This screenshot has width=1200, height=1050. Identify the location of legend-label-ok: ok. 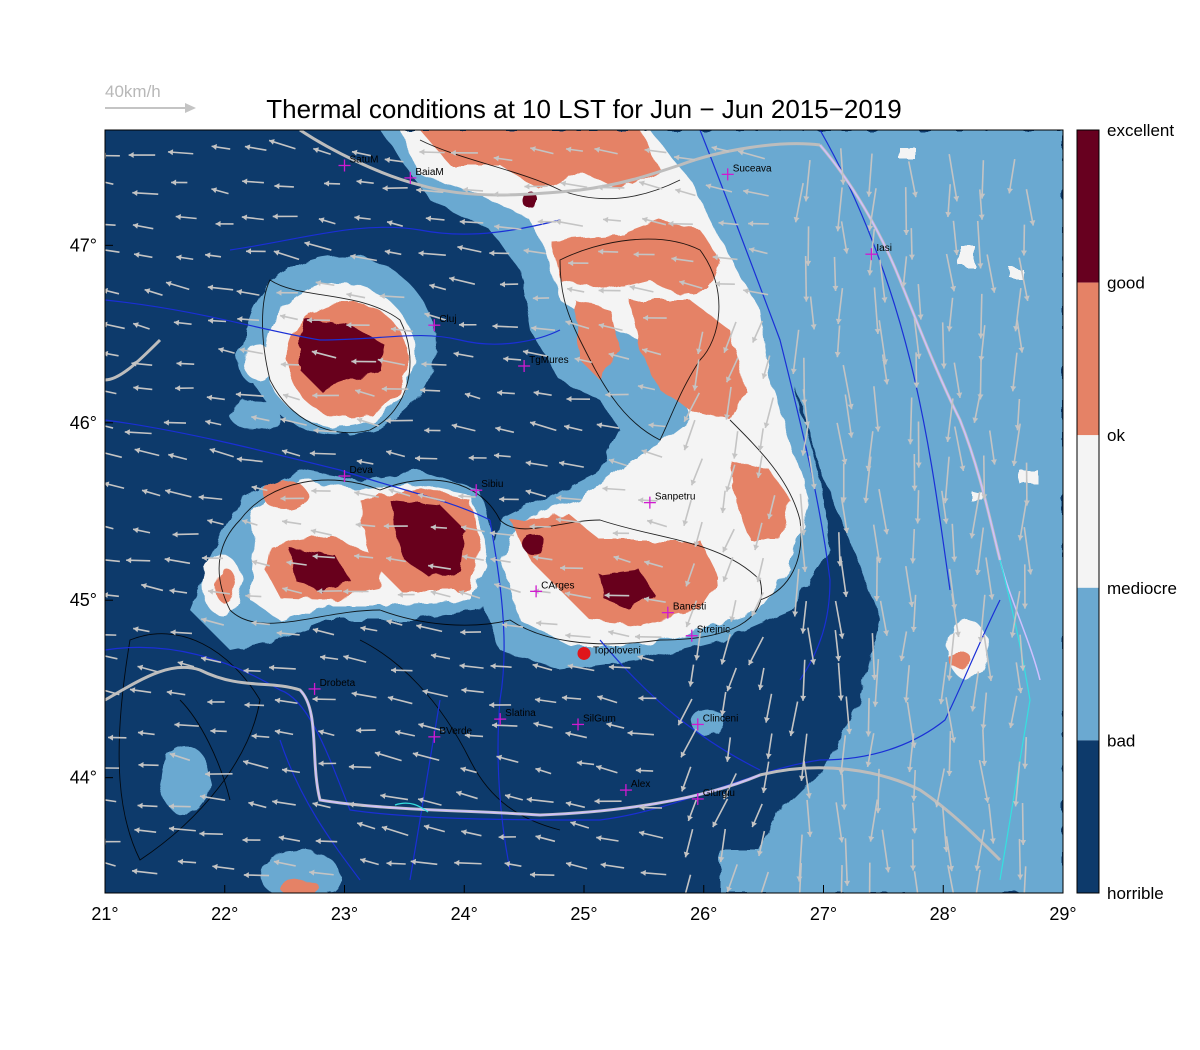
(1116, 435).